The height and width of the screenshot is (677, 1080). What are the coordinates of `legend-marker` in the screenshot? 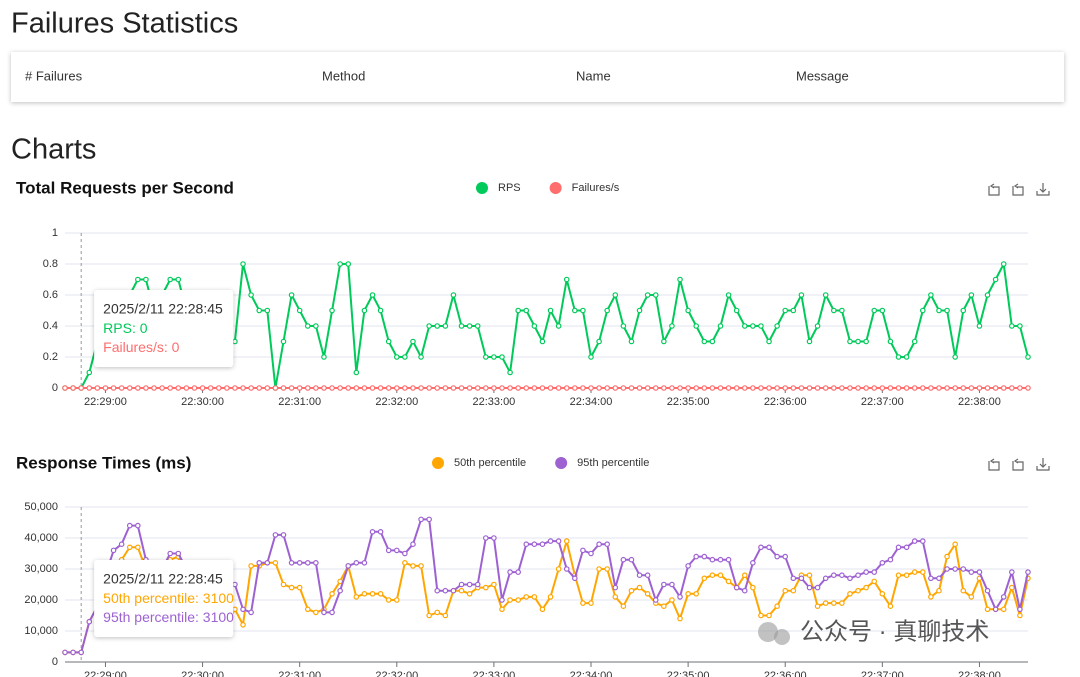 It's located at (555, 188).